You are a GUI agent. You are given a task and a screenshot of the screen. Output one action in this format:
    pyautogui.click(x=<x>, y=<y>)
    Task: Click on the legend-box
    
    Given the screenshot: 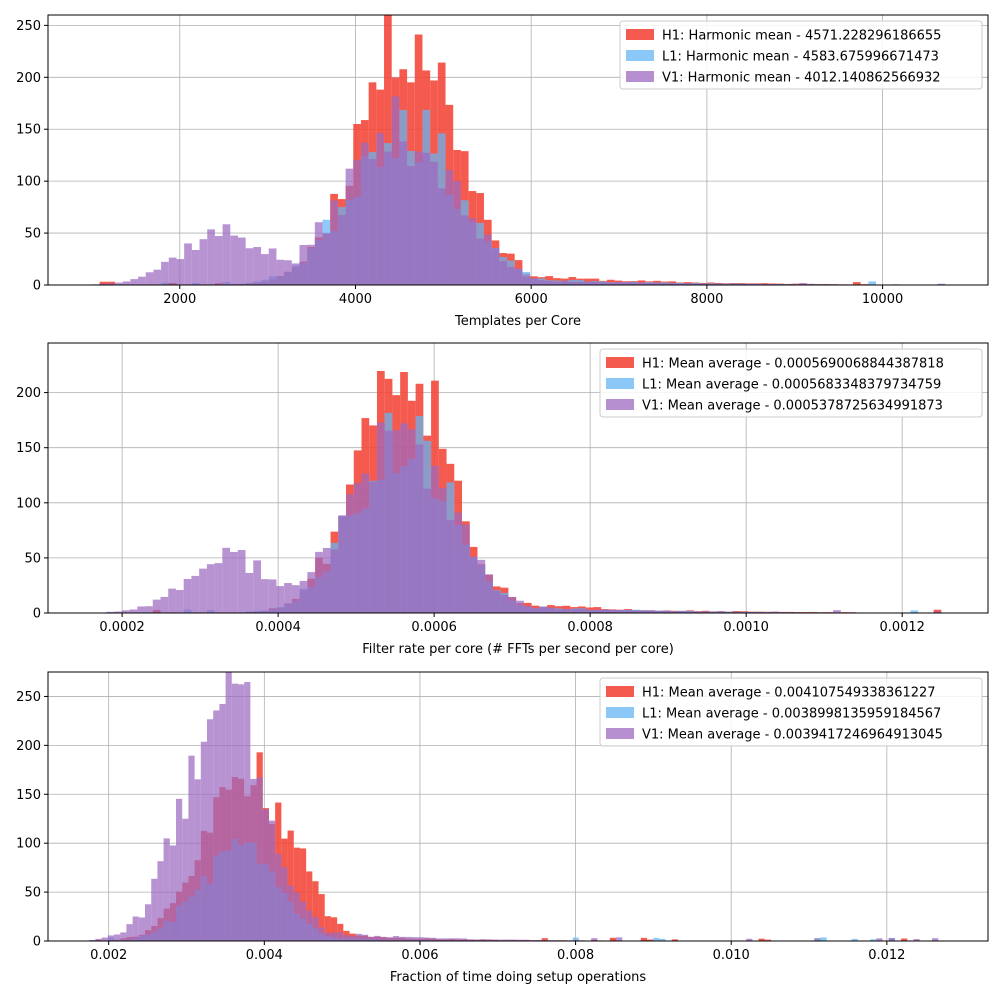 What is the action you would take?
    pyautogui.click(x=791, y=712)
    